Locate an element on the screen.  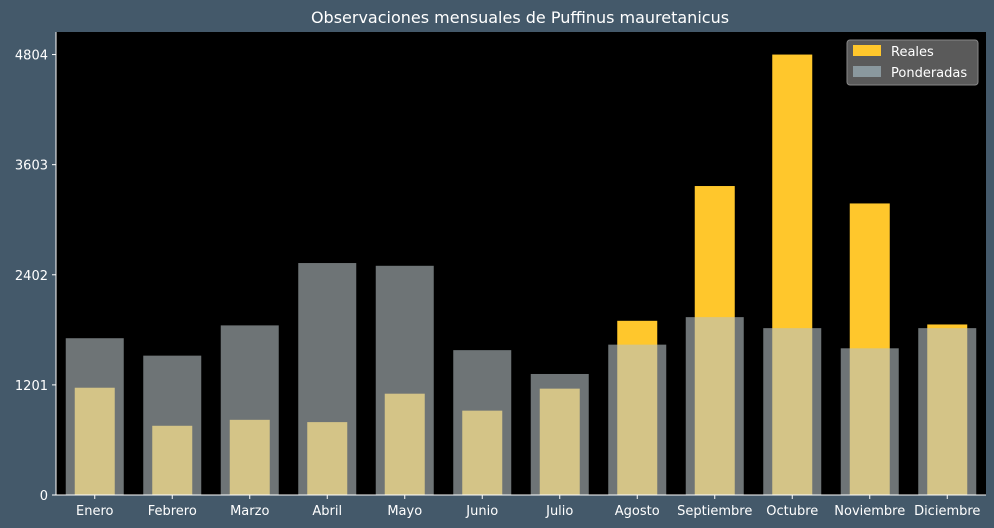
x-tick-label: Enero is located at coordinates (95, 511).